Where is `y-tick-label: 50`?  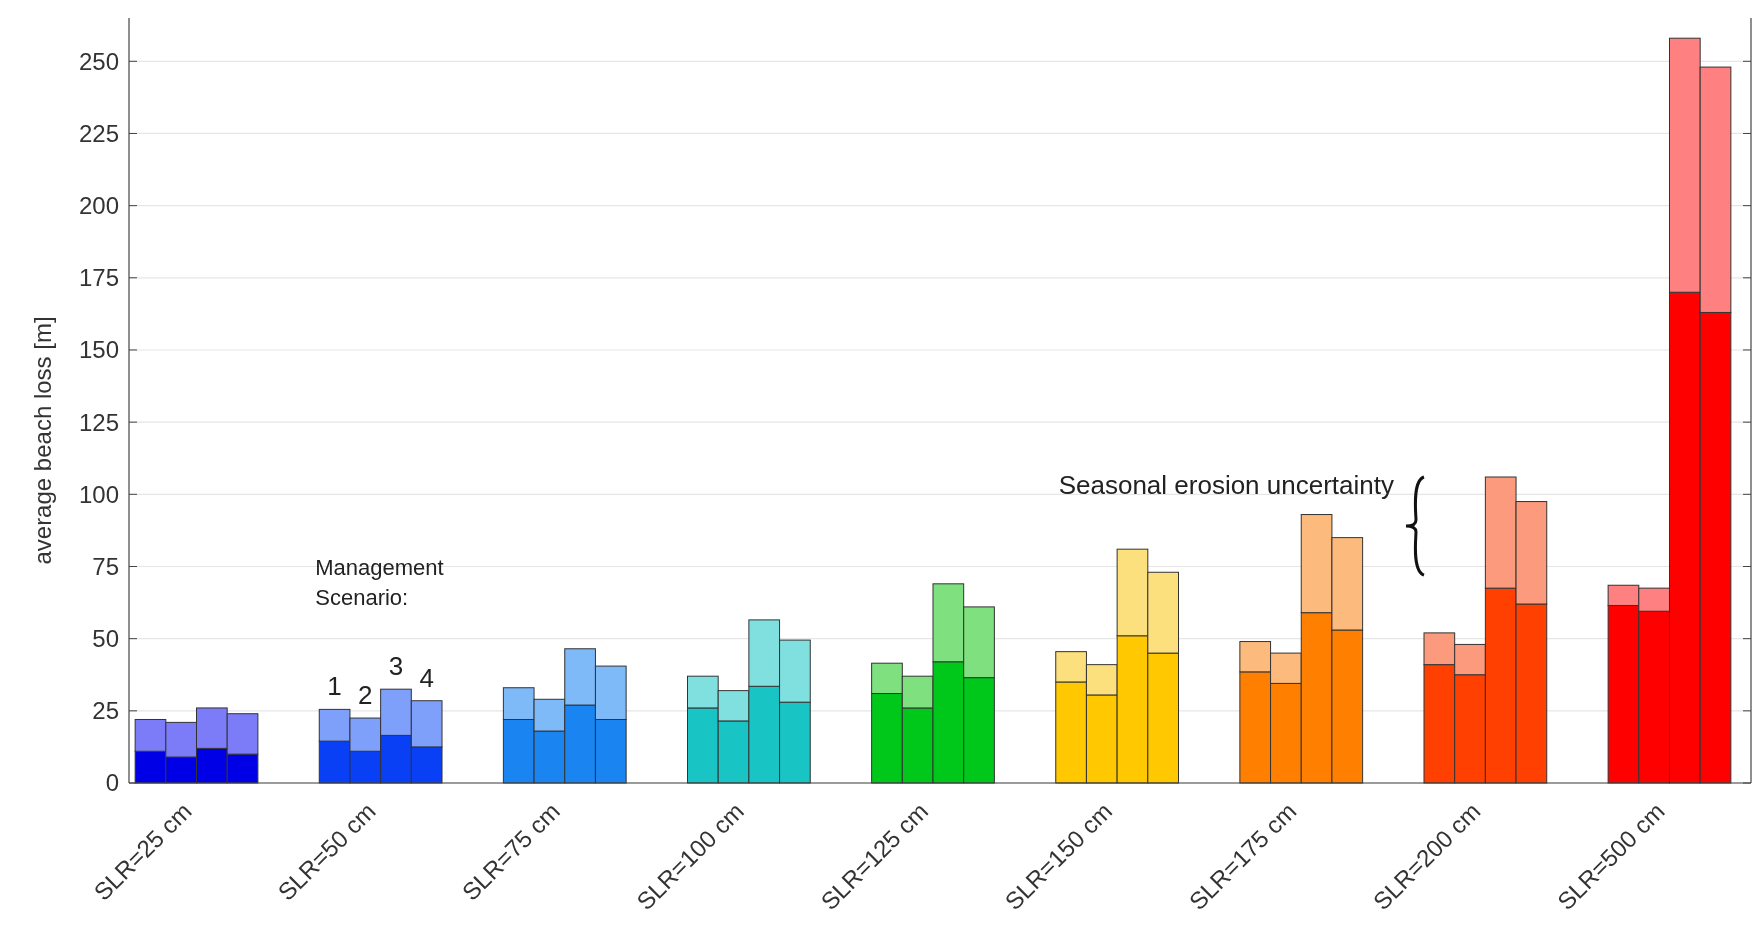 y-tick-label: 50 is located at coordinates (105, 639).